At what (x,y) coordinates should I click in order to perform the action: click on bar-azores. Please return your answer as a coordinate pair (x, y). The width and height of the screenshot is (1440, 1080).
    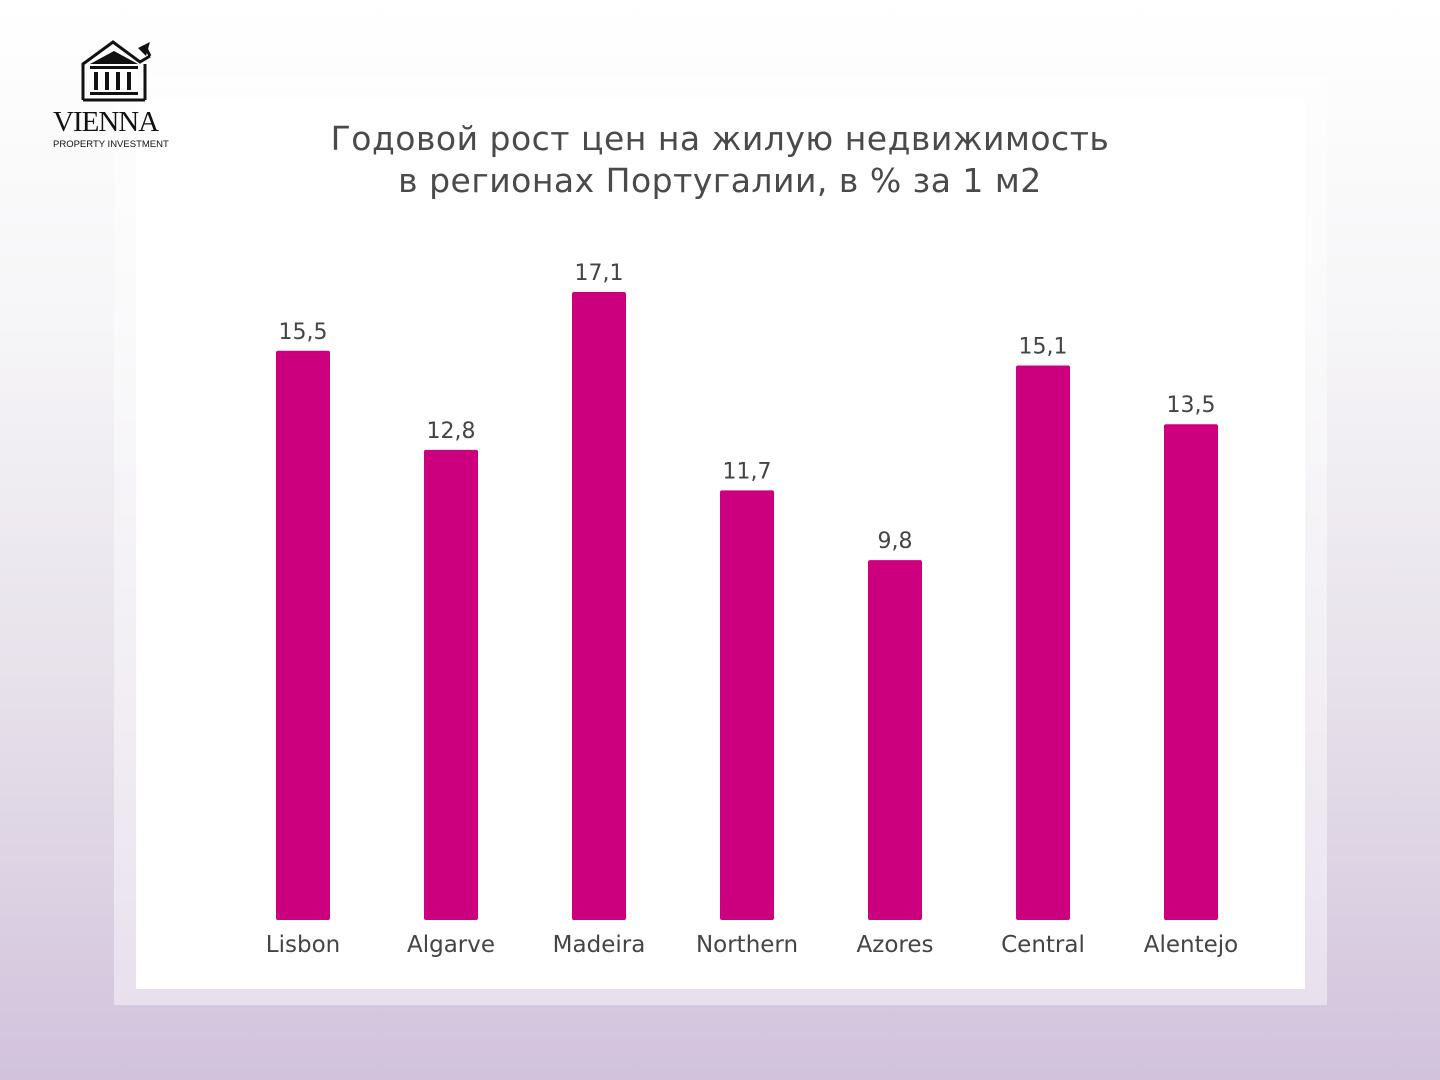
    Looking at the image, I should click on (895, 740).